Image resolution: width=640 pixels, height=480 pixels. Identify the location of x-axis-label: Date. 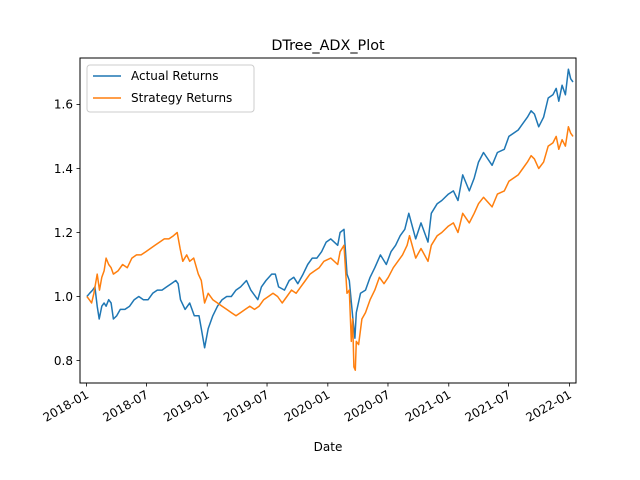
(328, 447).